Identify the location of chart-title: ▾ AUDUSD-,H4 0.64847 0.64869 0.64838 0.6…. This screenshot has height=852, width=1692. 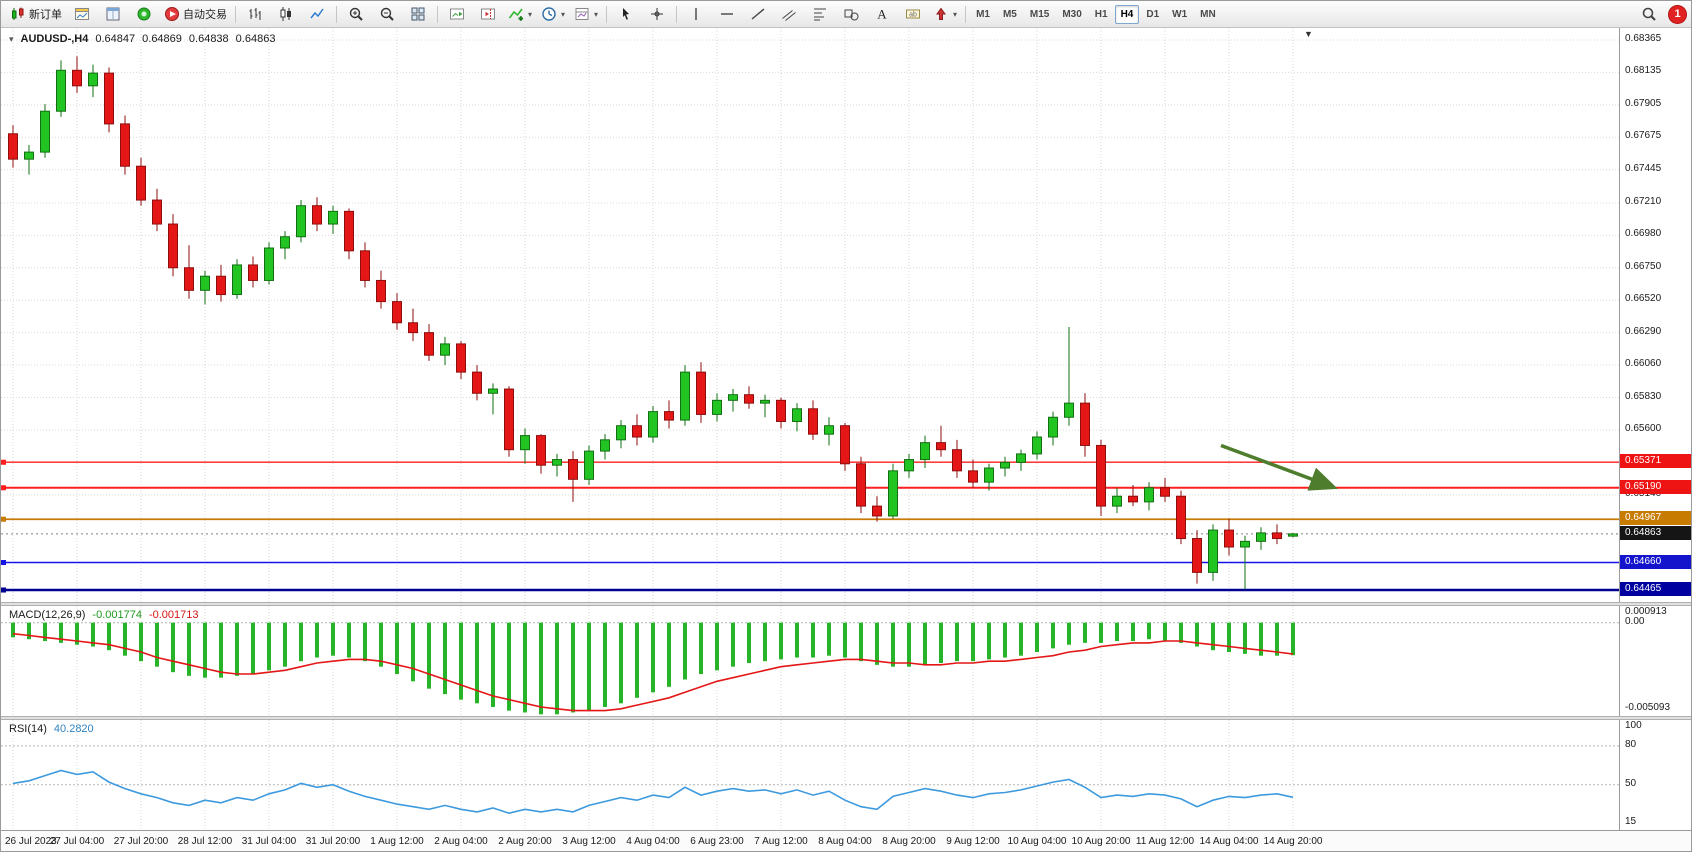
(142, 39).